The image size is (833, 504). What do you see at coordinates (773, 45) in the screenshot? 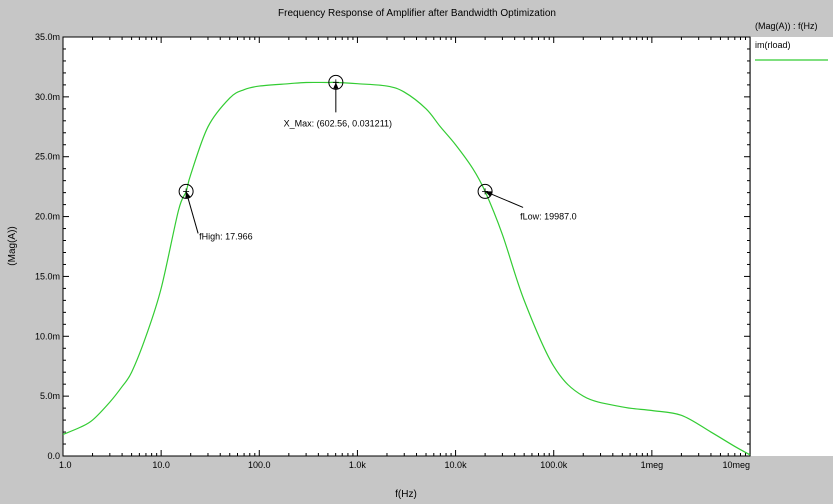
I see `legend-entry-label: im(rload)` at bounding box center [773, 45].